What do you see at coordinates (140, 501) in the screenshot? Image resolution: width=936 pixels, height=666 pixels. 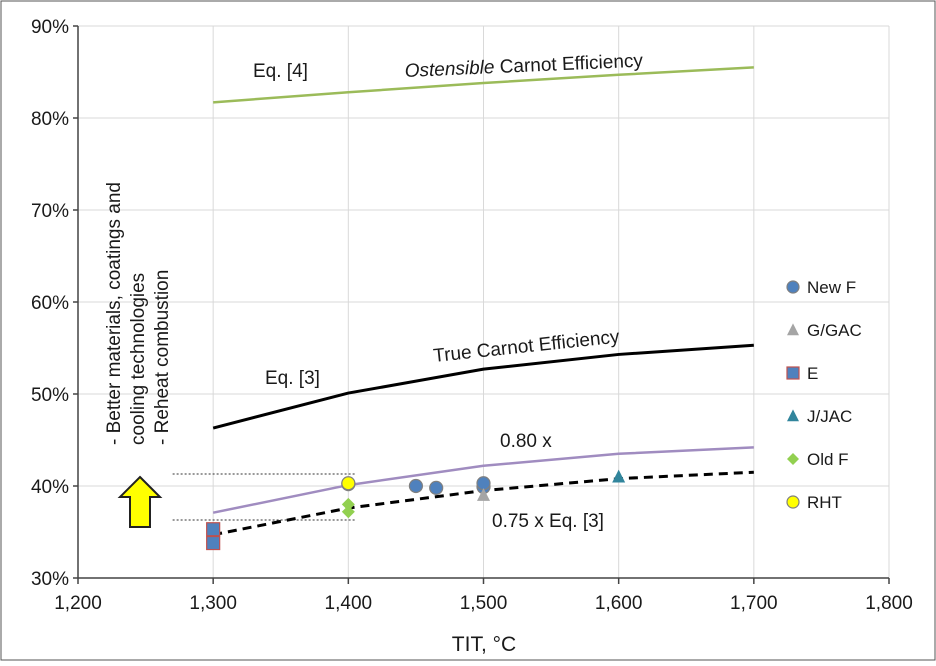 I see `up-arrow-icon` at bounding box center [140, 501].